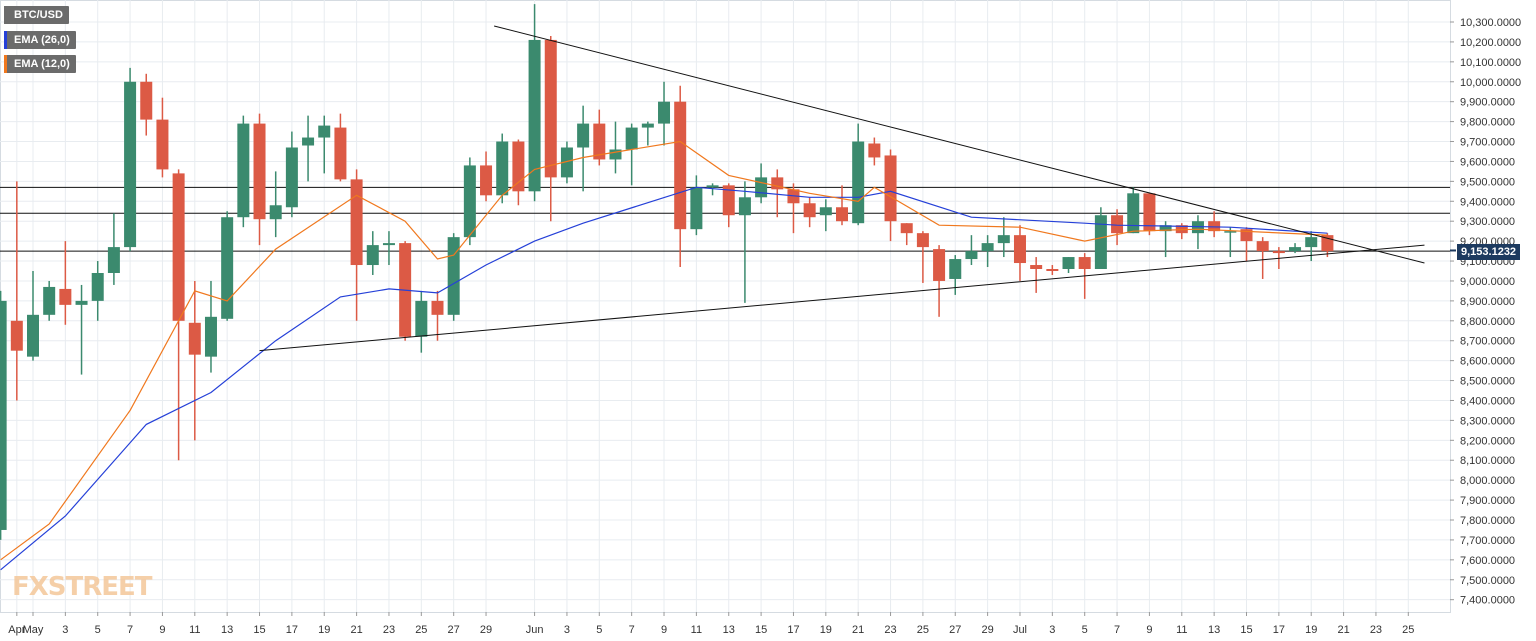 The width and height of the screenshot is (1536, 641). Describe the element at coordinates (1487, 182) in the screenshot. I see `y-tick-label: 9,500.0000` at that location.